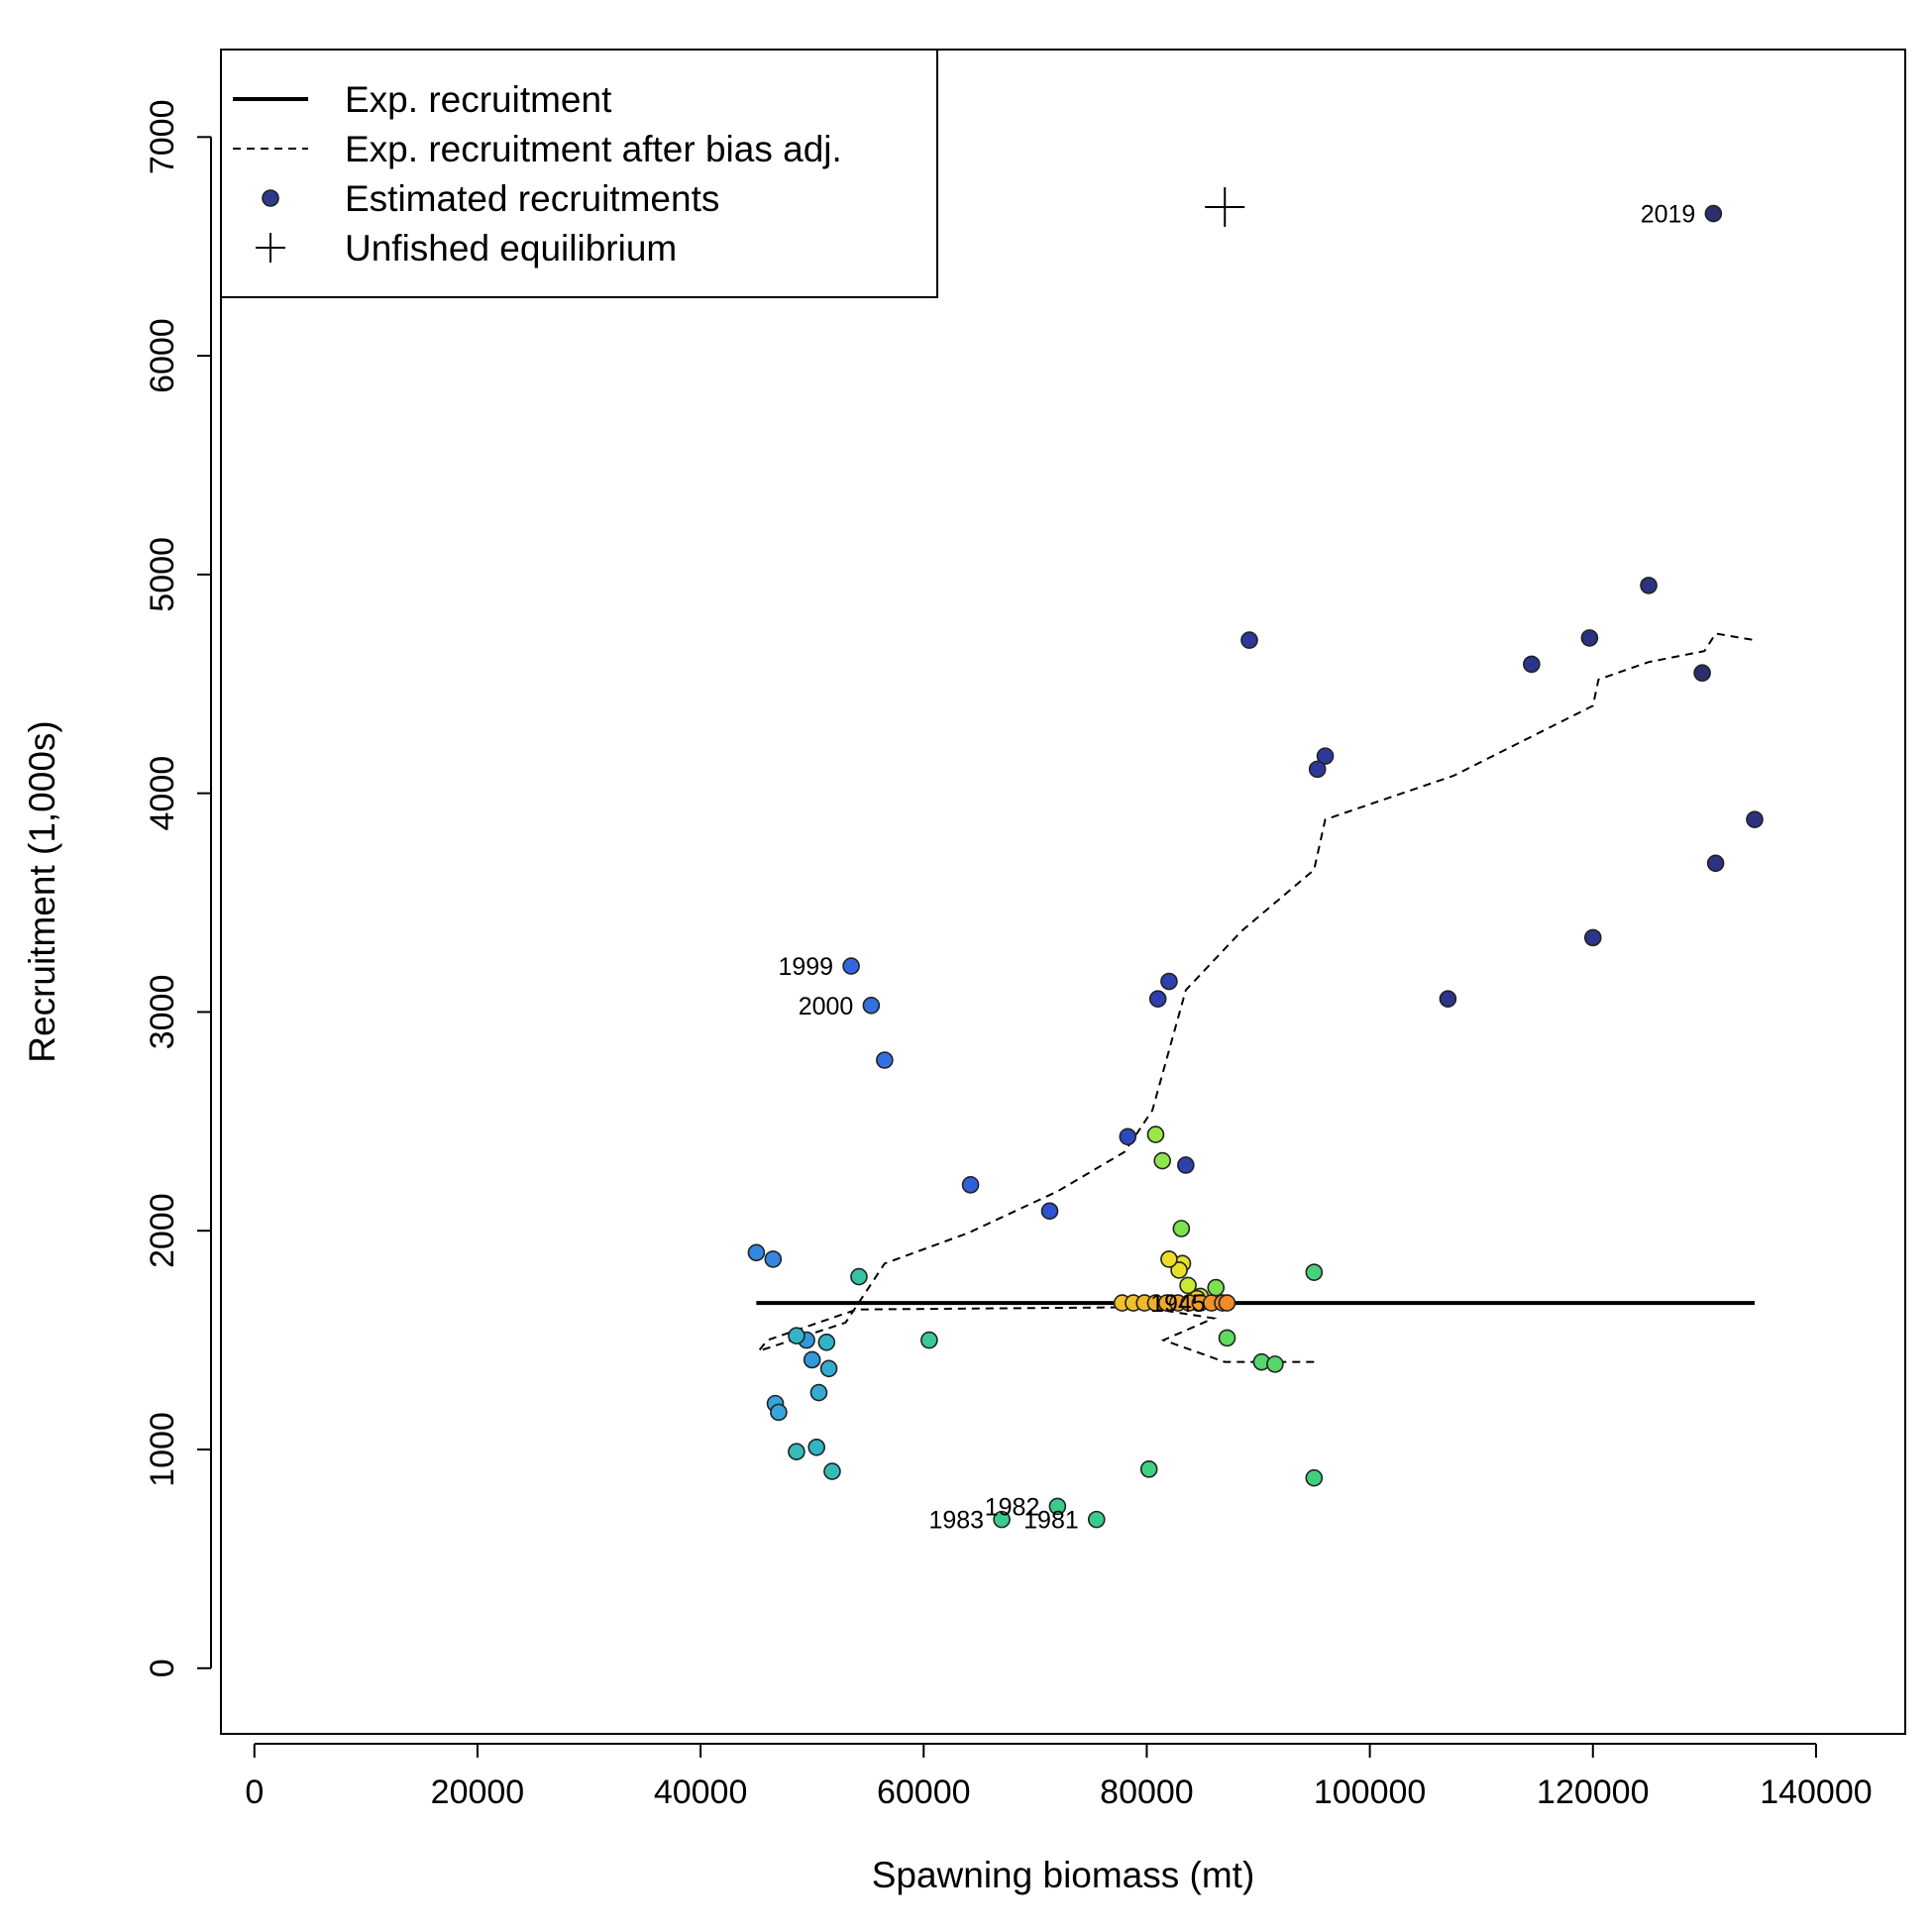  I want to click on y-tick-label: 0, so click(163, 1668).